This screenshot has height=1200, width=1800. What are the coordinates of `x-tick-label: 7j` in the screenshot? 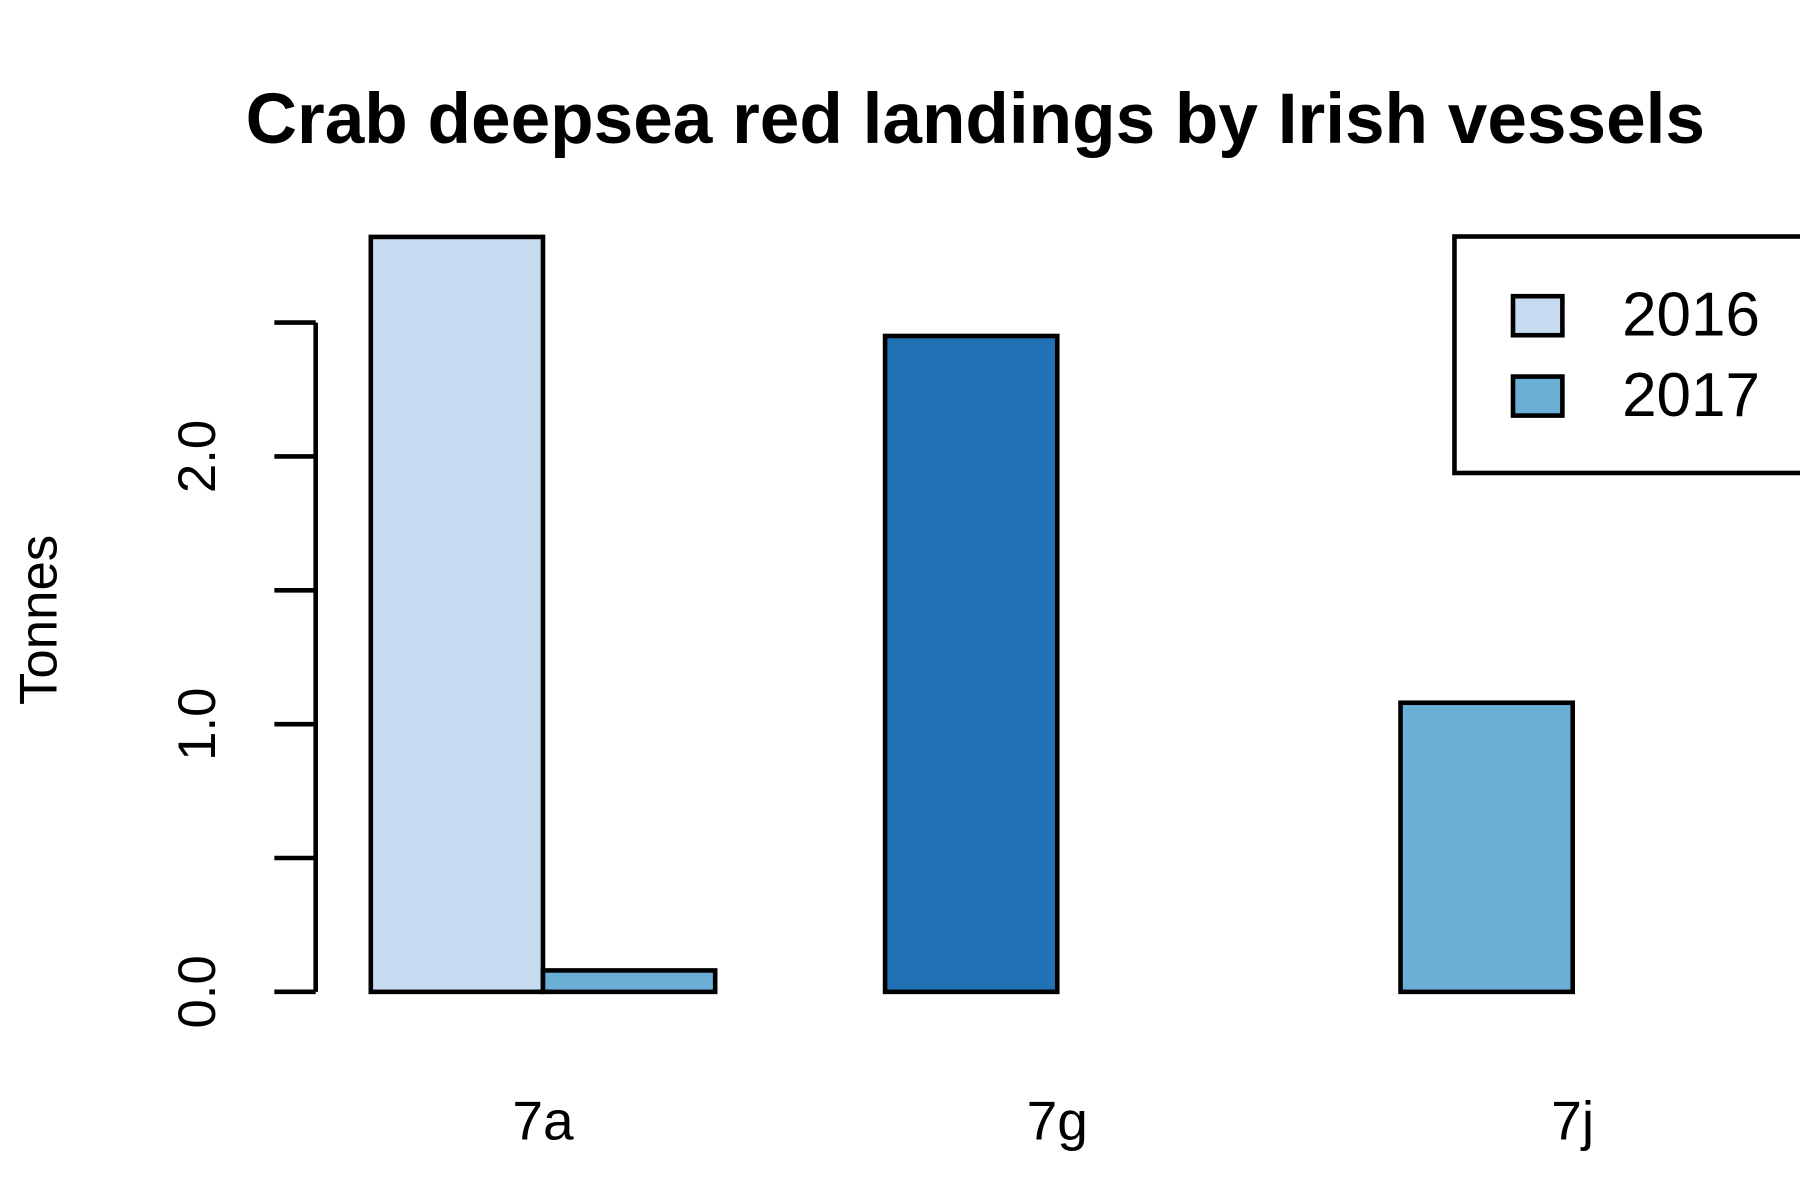 It's located at (1572, 1121).